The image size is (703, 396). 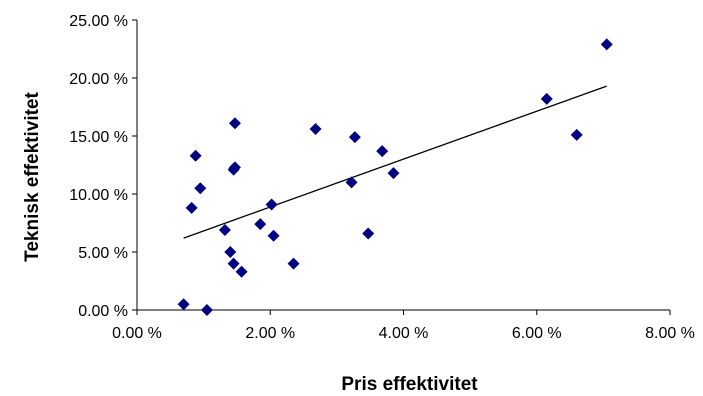 I want to click on y-axis-title: Teknisk effektivitet, so click(x=32, y=177).